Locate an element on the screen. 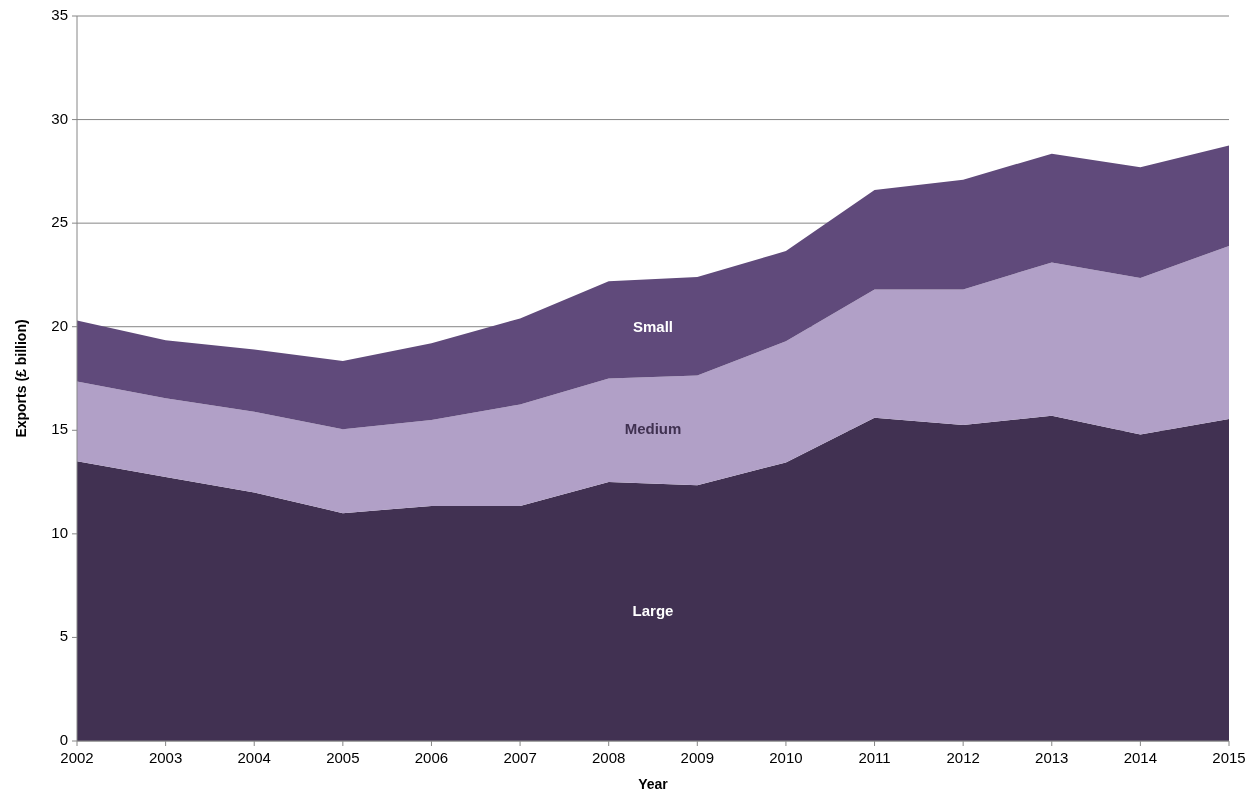  x-tick-label: 2008 is located at coordinates (609, 757).